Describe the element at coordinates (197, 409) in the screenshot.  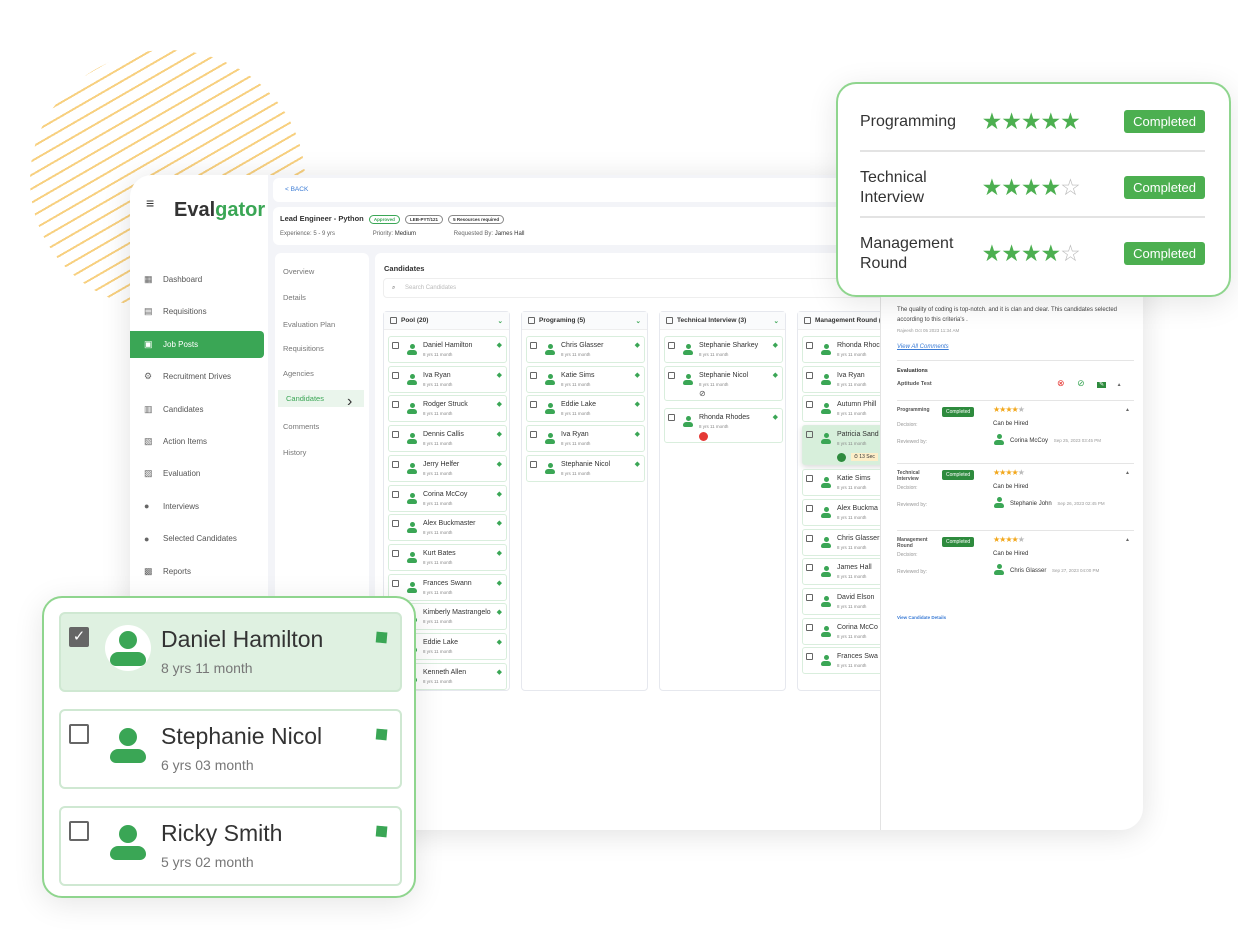
I see `sidebar-item-candidates: ▥ Candidates` at that location.